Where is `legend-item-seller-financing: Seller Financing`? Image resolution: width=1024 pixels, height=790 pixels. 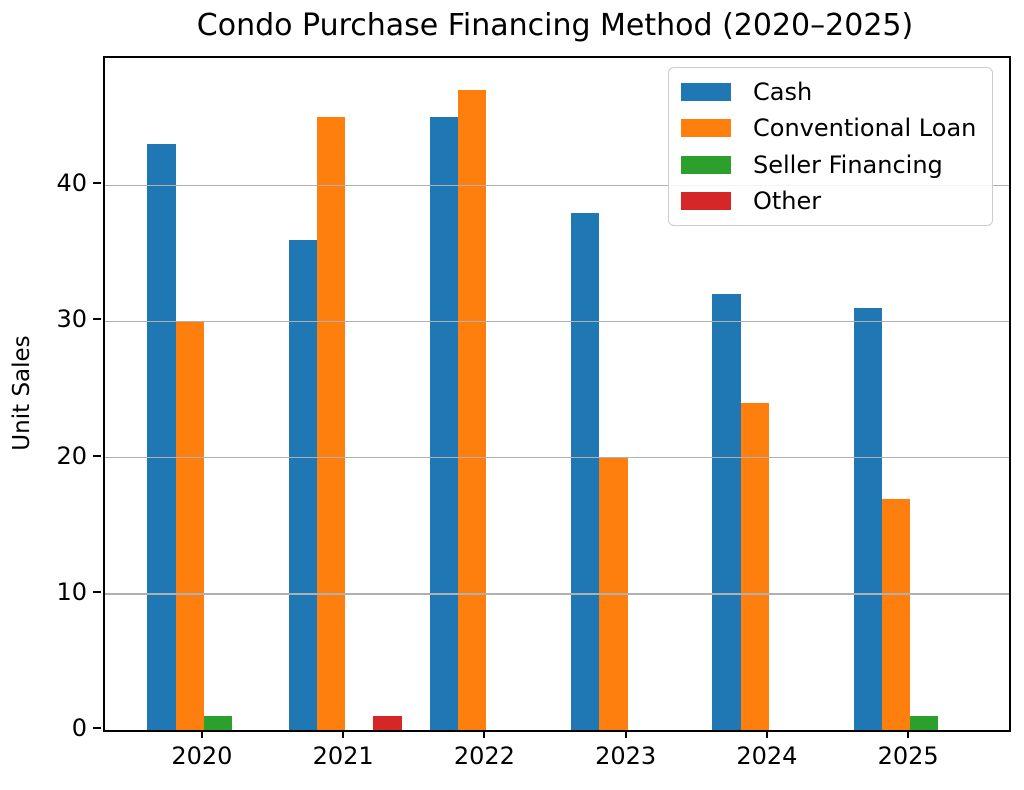
legend-item-seller-financing: Seller Financing is located at coordinates (830, 165).